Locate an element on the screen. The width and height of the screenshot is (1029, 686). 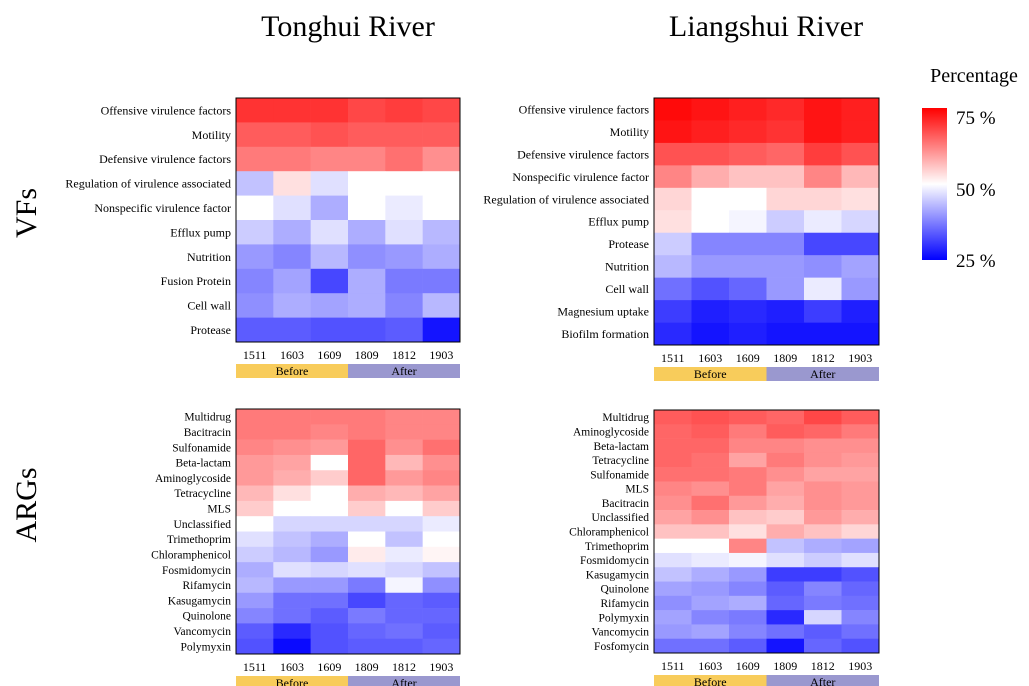
column-label: 1812 is located at coordinates (404, 667).